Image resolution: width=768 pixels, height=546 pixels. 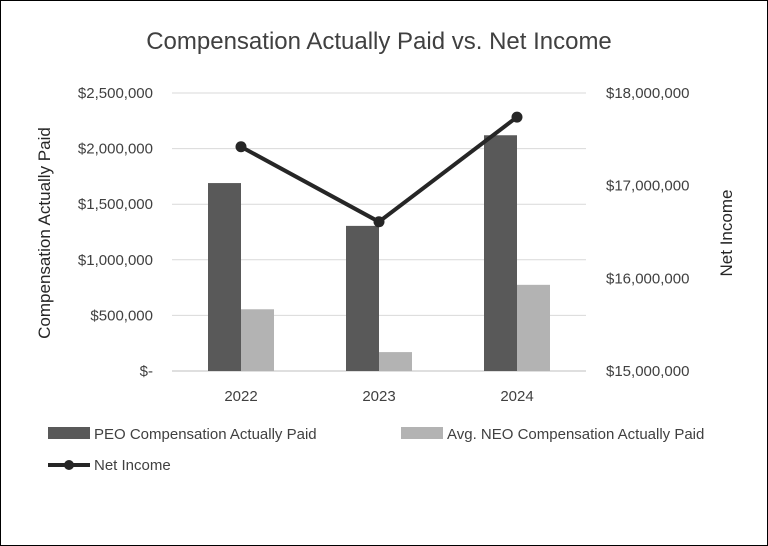 I want to click on y2-axis-title: Net Income, so click(x=726, y=233).